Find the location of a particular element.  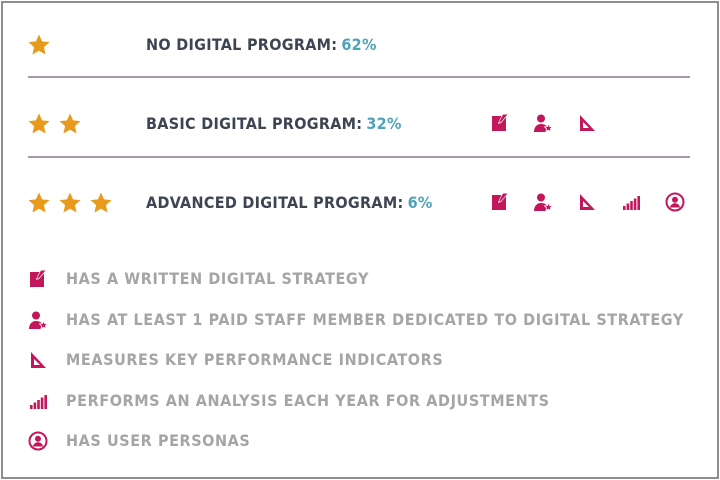

legend-item-written-strategy: HAS A WRITTEN DIGITAL STRATEGY is located at coordinates (368, 279).